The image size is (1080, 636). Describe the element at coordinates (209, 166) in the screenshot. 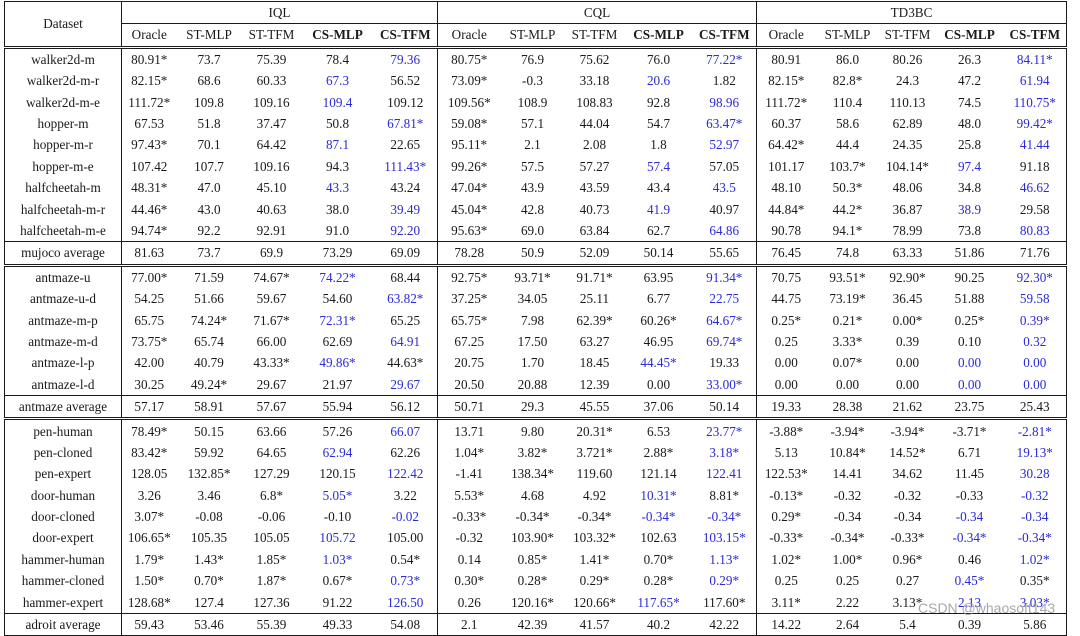

I see `score-cell: 107.7` at that location.